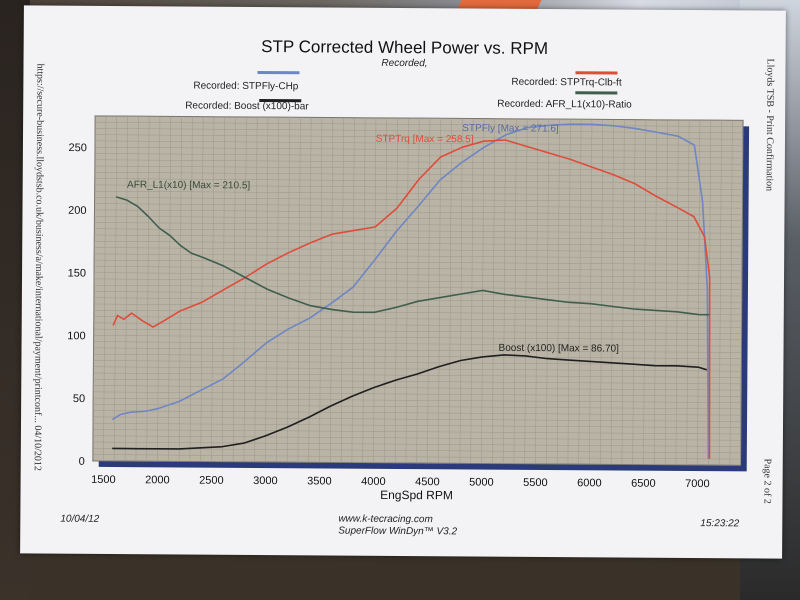 Image resolution: width=800 pixels, height=600 pixels. Describe the element at coordinates (535, 483) in the screenshot. I see `x-tick-label: 5500` at that location.